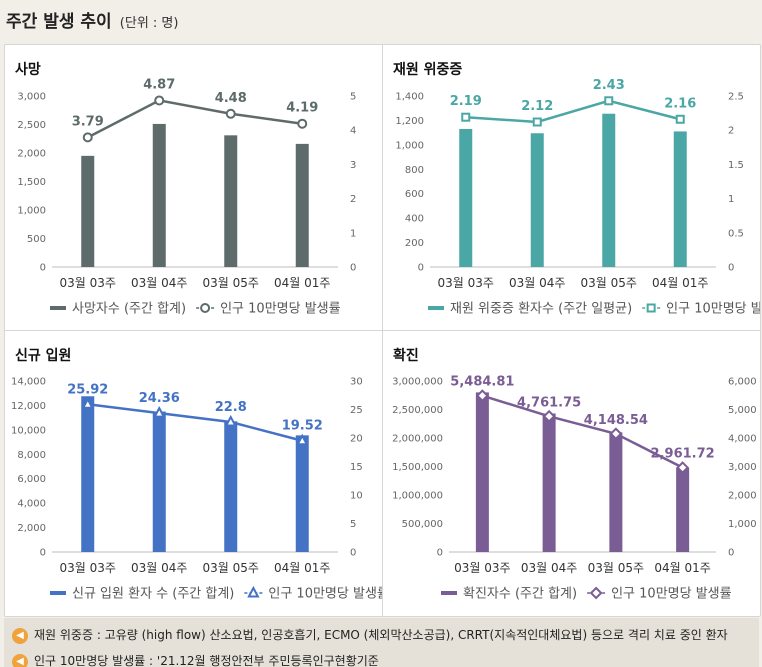  Describe the element at coordinates (586, 594) in the screenshot. I see `legend: 확진자수 (주간 합계) 인구 10만명당 발생률` at that location.